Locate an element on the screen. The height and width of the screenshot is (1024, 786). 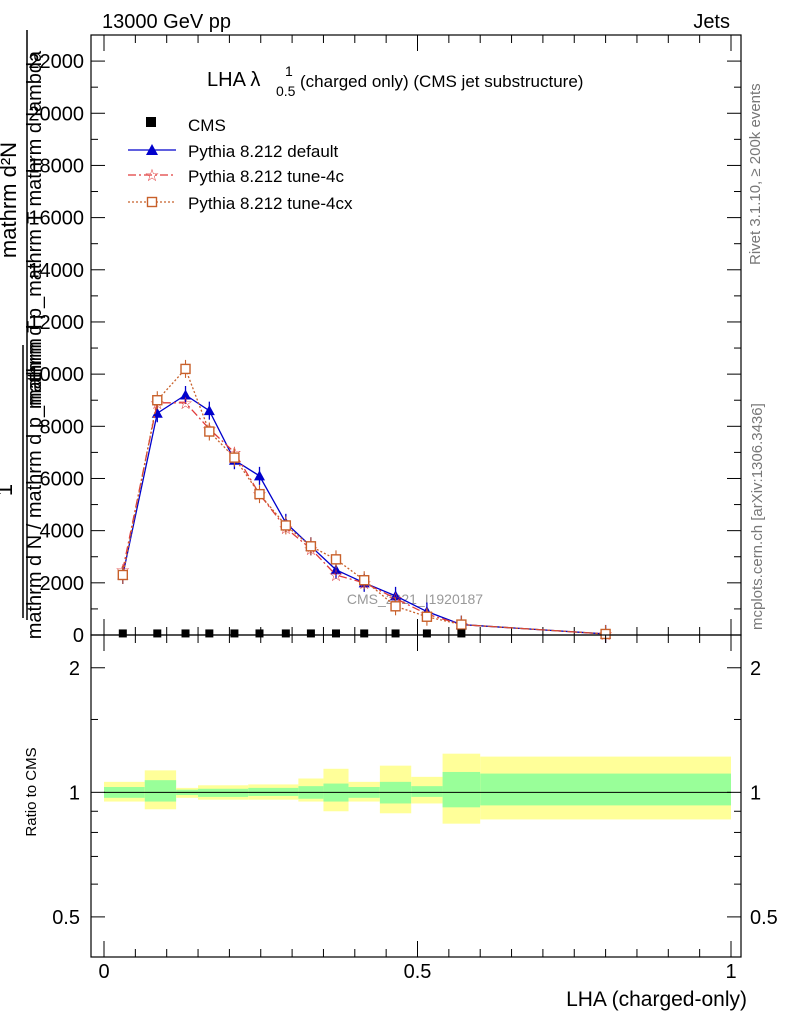
legend-label-tune4cx: Pythia 8.212 tune-4cx is located at coordinates (270, 203).